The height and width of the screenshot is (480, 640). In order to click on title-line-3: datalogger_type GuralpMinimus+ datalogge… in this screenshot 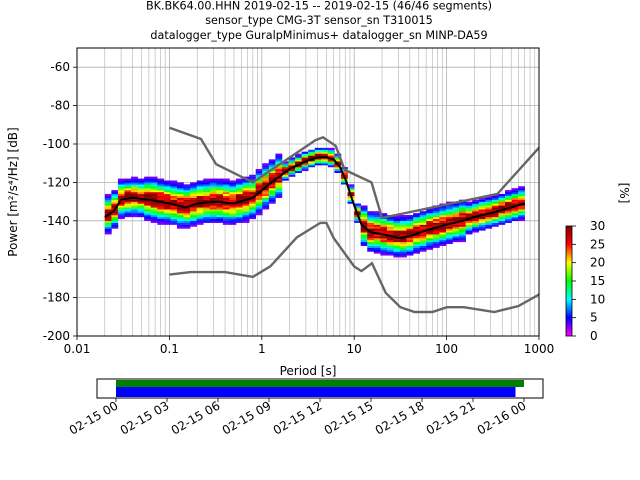, I will do `click(318, 35)`.